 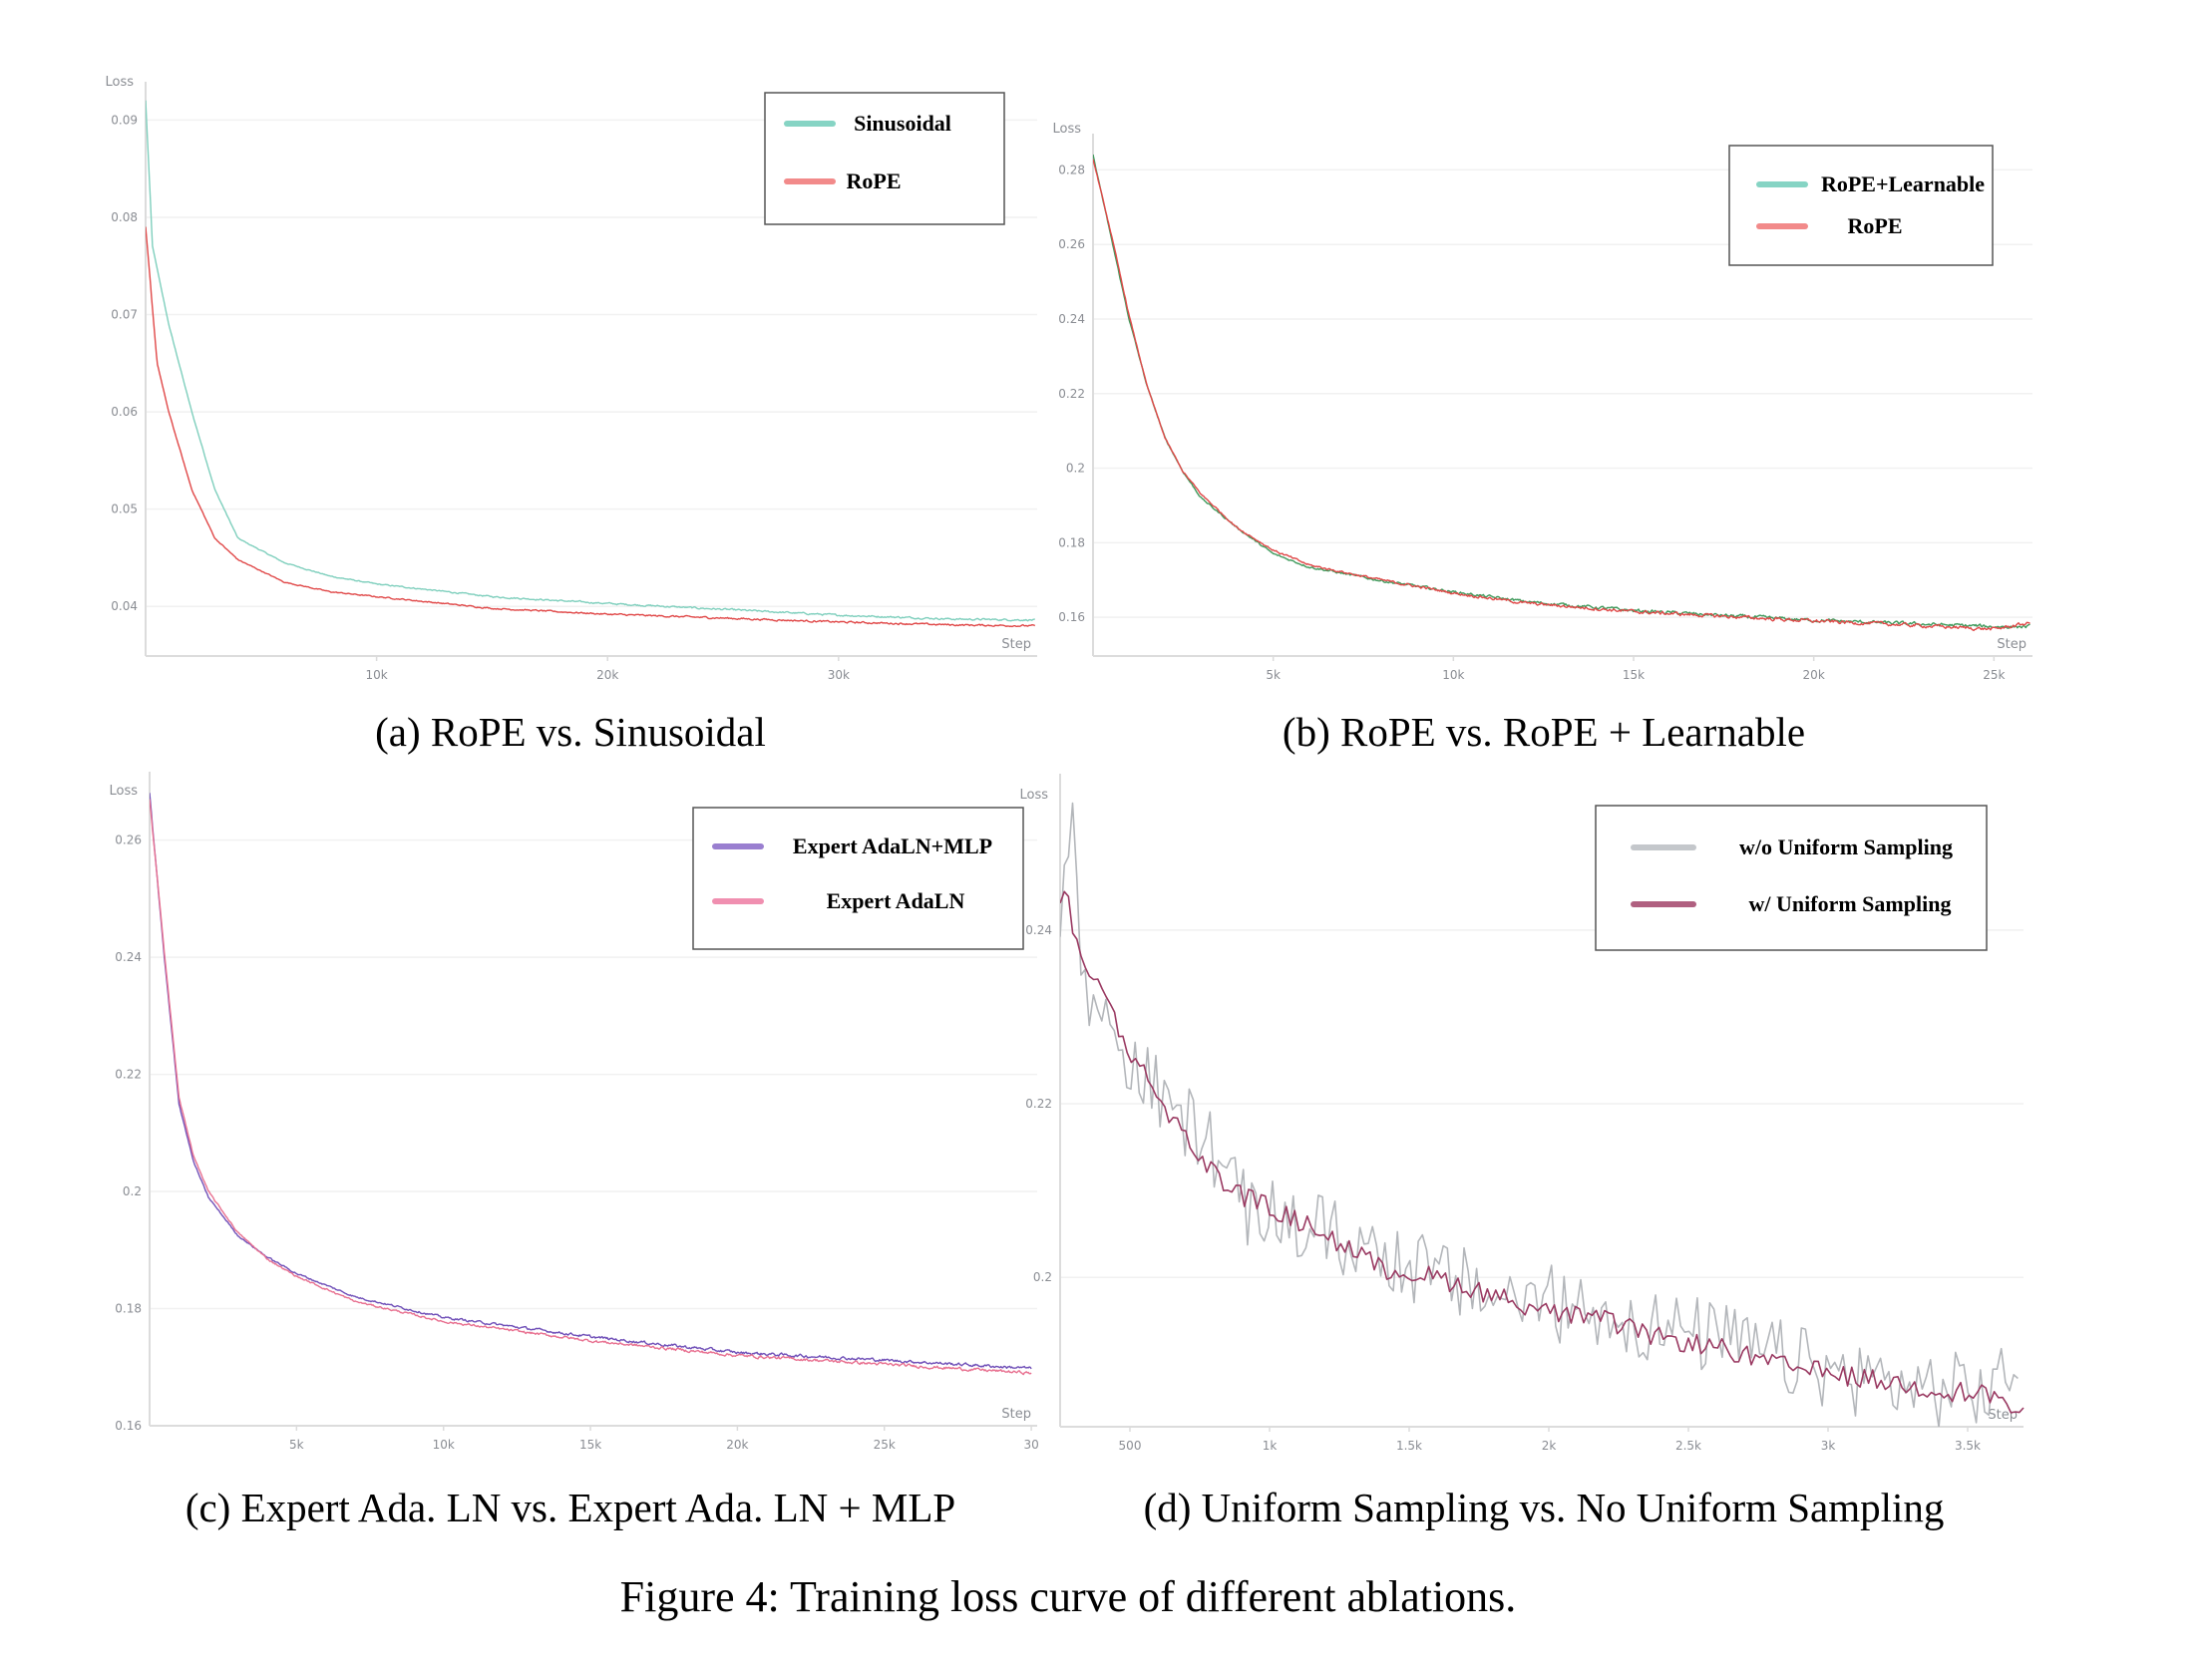 What do you see at coordinates (1850, 903) in the screenshot?
I see `legend-label: w/ Uniform Sampling` at bounding box center [1850, 903].